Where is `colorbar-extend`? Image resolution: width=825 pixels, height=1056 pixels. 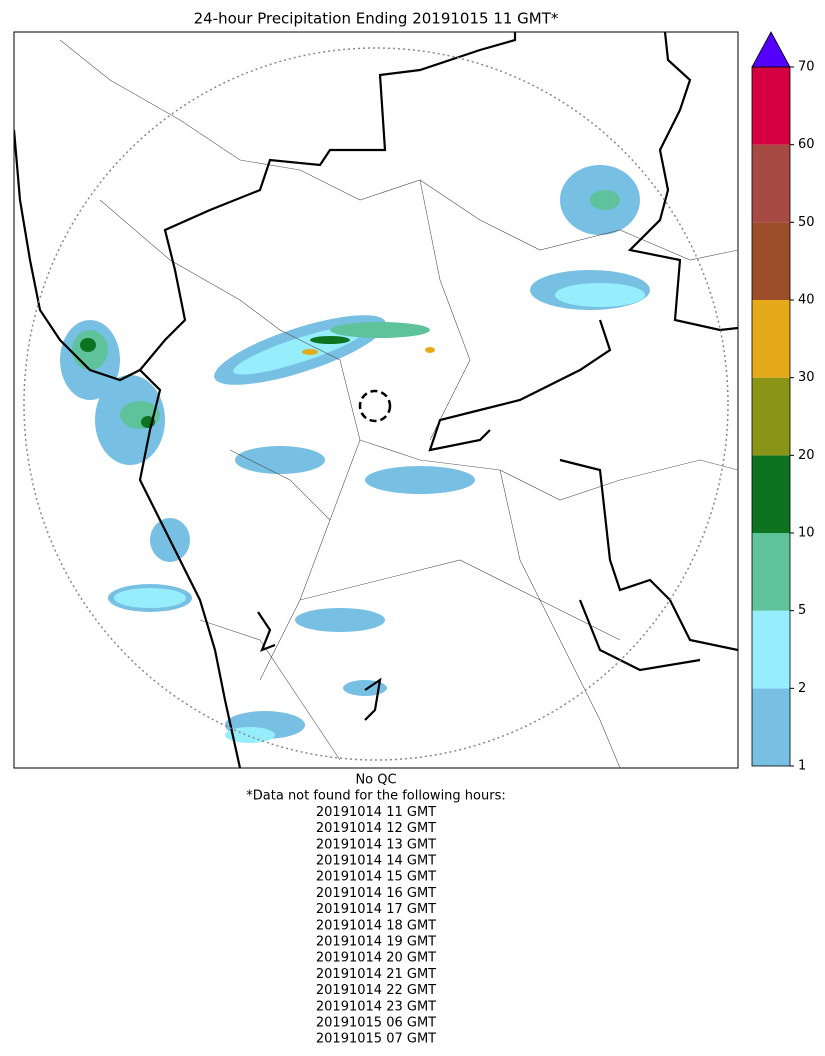
colorbar-extend is located at coordinates (771, 49).